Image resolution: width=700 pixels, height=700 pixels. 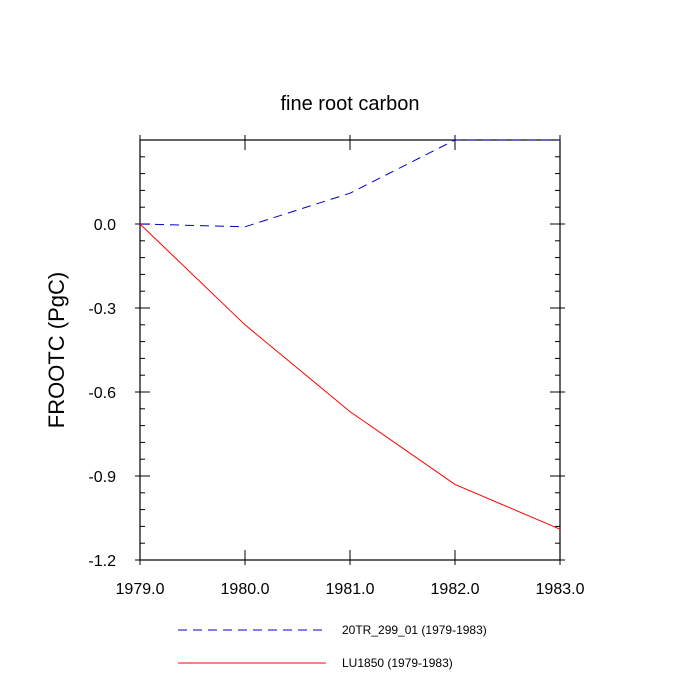 I want to click on y-tick-label: -1.2, so click(x=102, y=561).